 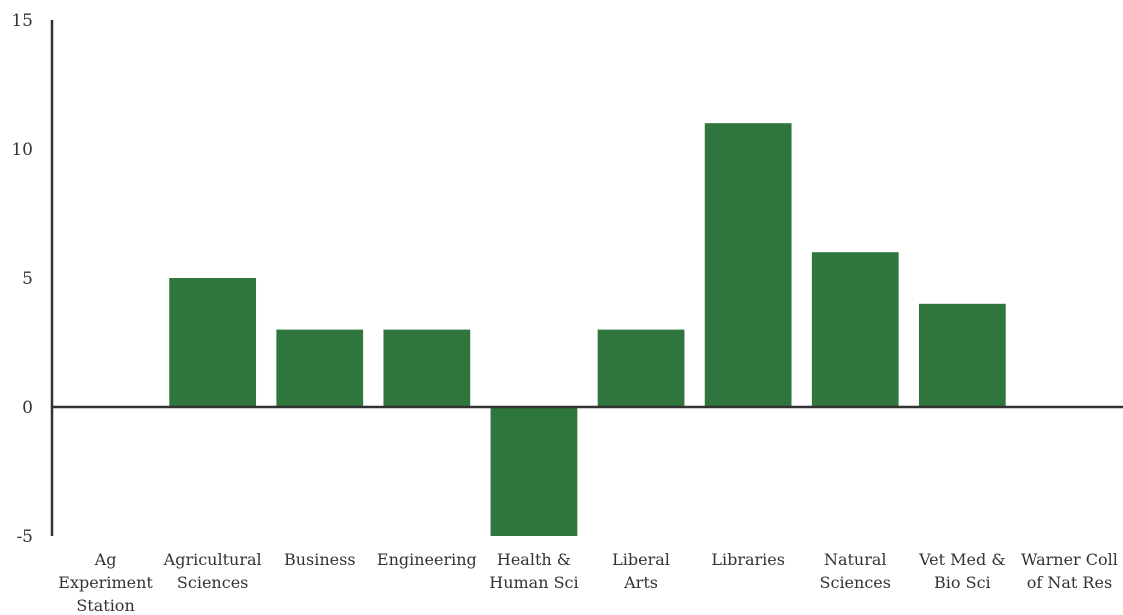 What do you see at coordinates (27, 408) in the screenshot?
I see `y-tick-label: 0` at bounding box center [27, 408].